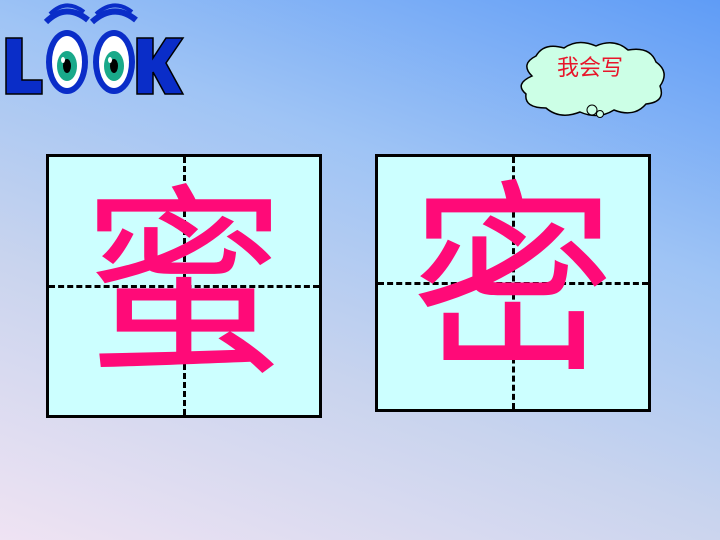 The image size is (720, 540). I want to click on look-logo, so click(95, 49).